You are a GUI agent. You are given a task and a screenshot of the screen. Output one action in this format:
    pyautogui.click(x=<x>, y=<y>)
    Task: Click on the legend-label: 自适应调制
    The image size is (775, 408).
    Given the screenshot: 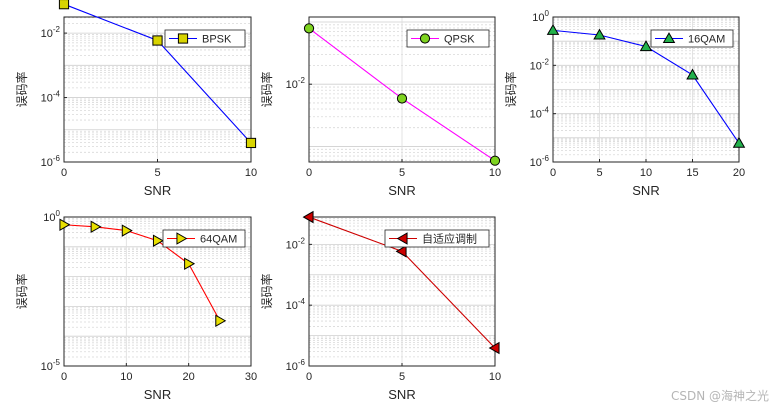 What is the action you would take?
    pyautogui.click(x=449, y=239)
    